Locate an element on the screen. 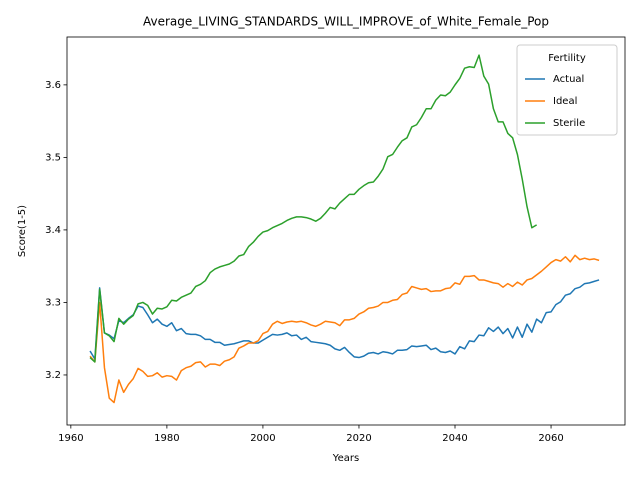 The image size is (640, 480). legend-title: Fertility is located at coordinates (567, 58).